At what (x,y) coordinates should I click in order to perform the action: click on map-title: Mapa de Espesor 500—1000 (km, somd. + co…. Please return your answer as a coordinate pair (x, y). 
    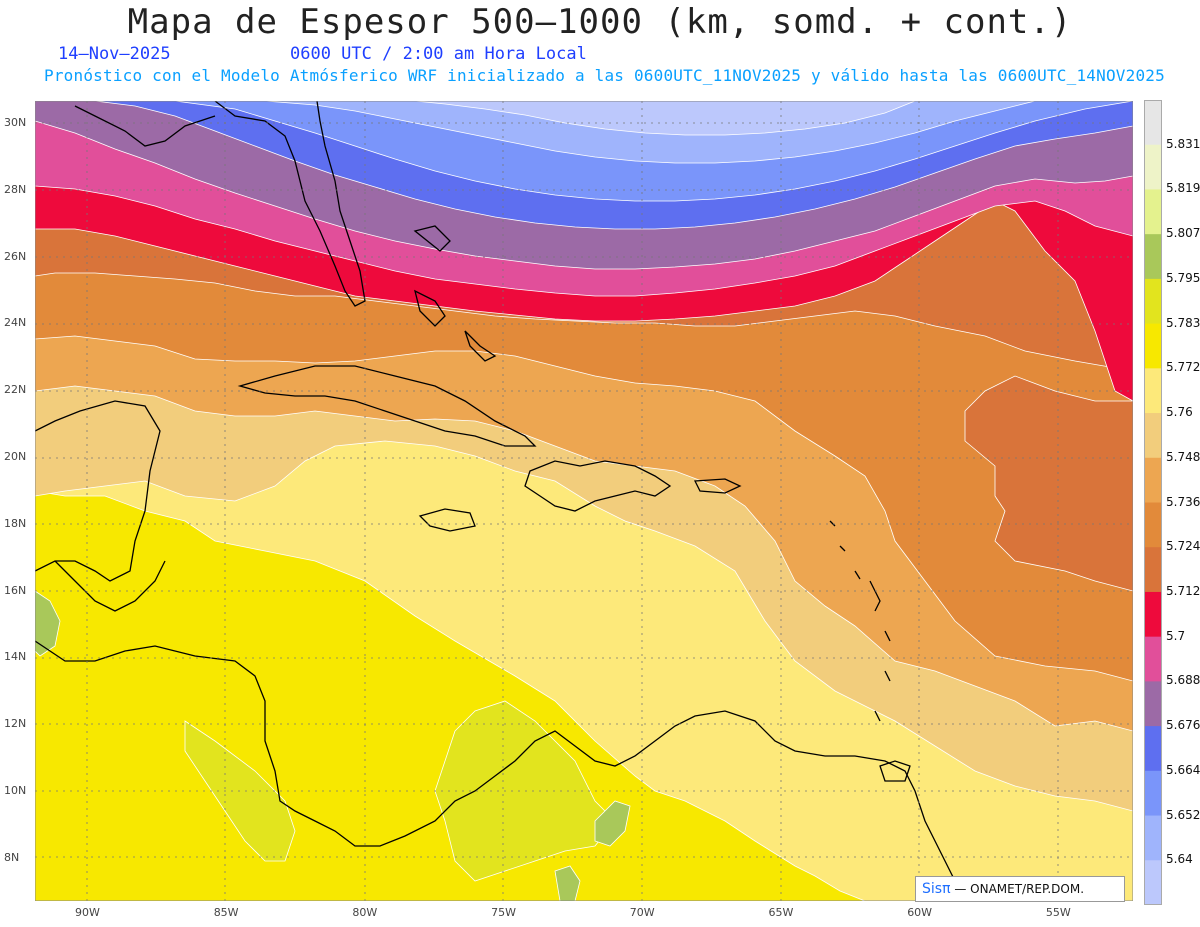
    Looking at the image, I should click on (600, 22).